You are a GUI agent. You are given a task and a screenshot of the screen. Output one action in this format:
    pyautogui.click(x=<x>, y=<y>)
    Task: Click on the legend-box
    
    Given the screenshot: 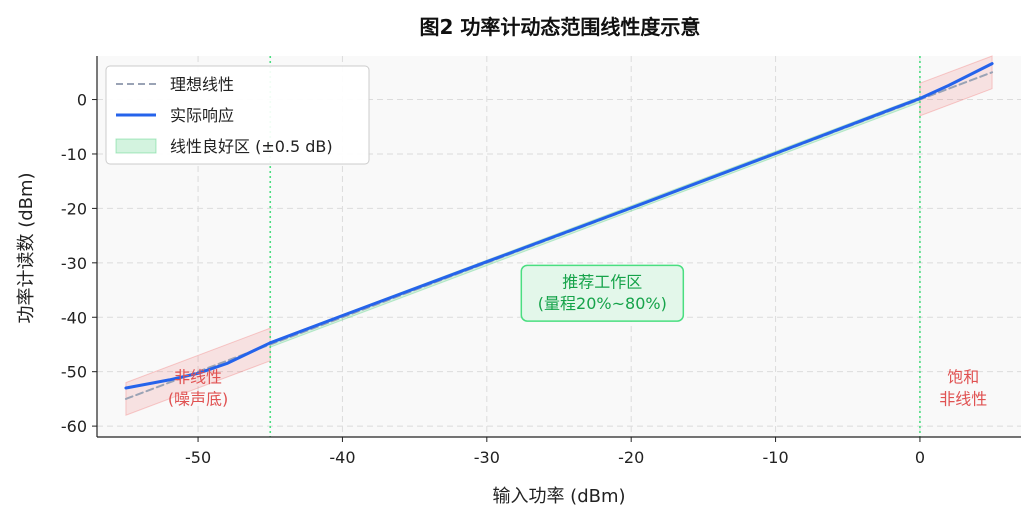 What is the action you would take?
    pyautogui.click(x=237, y=115)
    